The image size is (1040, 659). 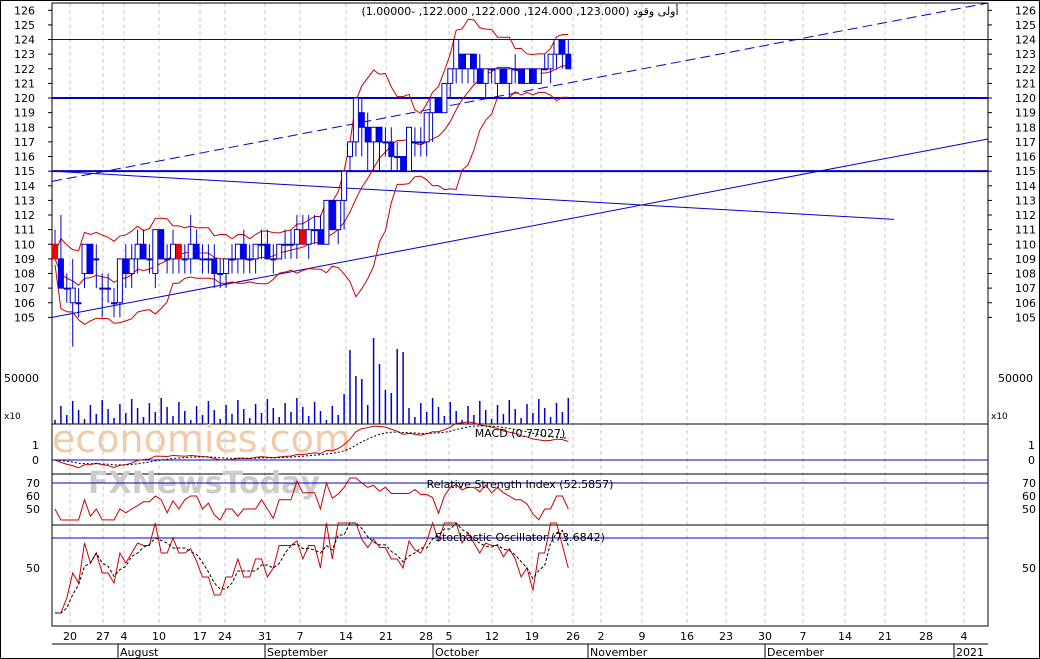 What do you see at coordinates (532, 636) in the screenshot?
I see `day-tick: 19` at bounding box center [532, 636].